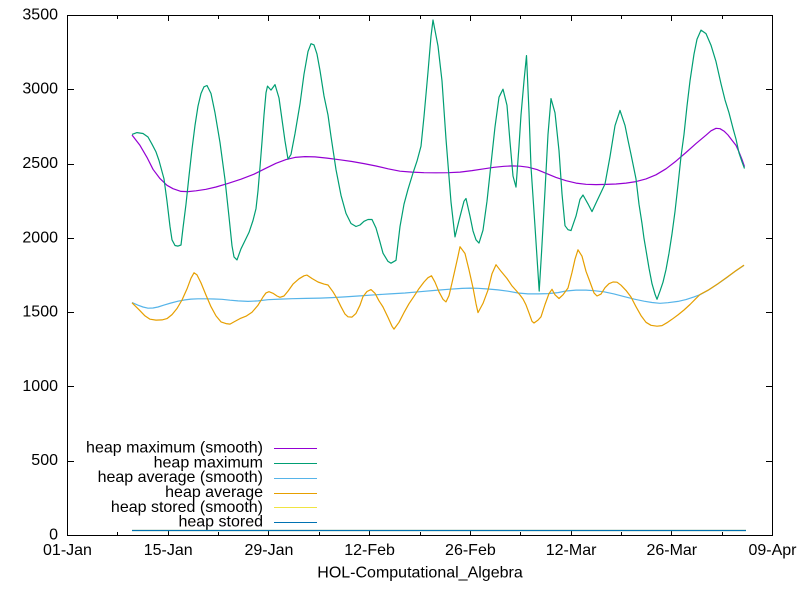  I want to click on svg-text: heap stored (smooth), so click(187, 507).